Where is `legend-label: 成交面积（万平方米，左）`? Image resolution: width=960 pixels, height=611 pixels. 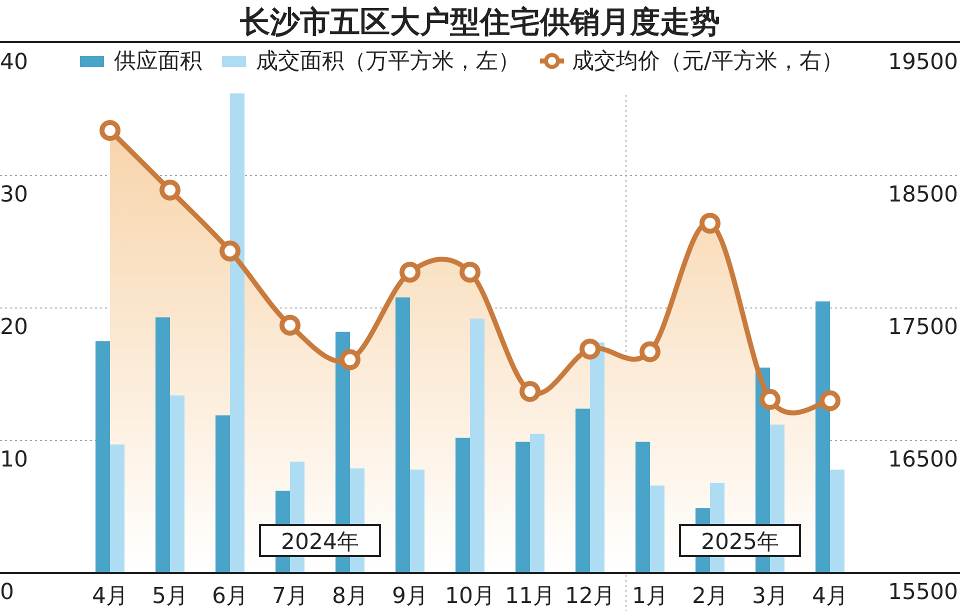
legend-label: 成交面积（万平方米，左） is located at coordinates (388, 61).